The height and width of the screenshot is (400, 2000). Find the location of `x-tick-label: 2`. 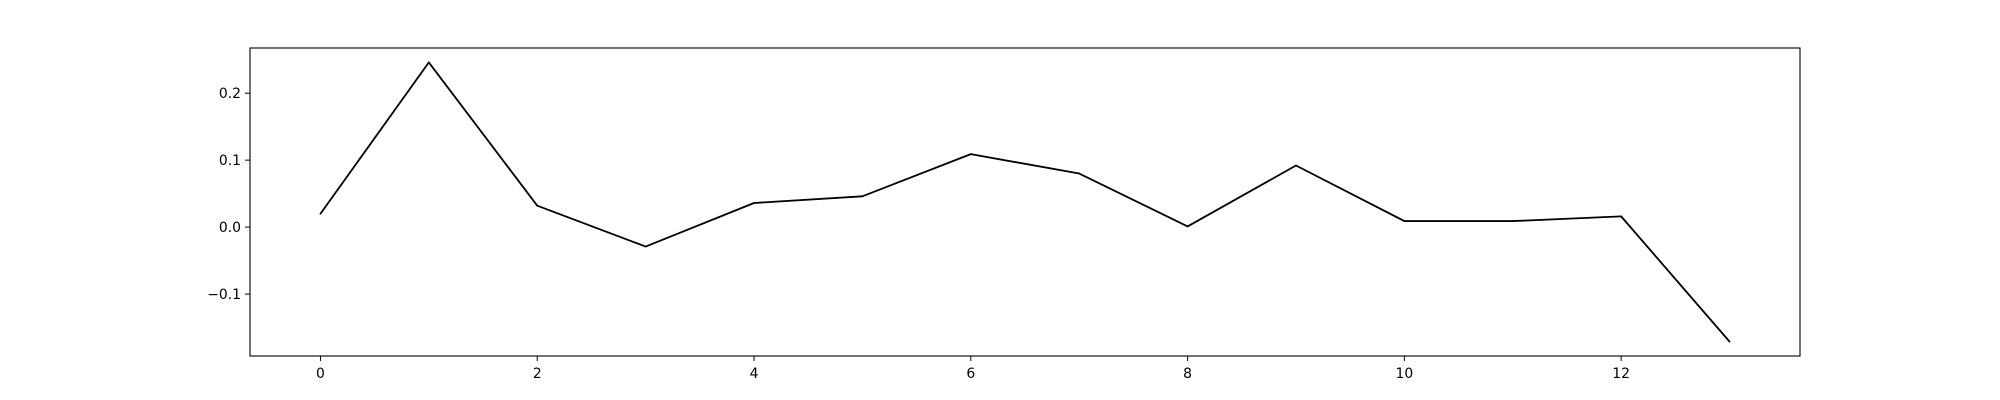

x-tick-label: 2 is located at coordinates (537, 374).